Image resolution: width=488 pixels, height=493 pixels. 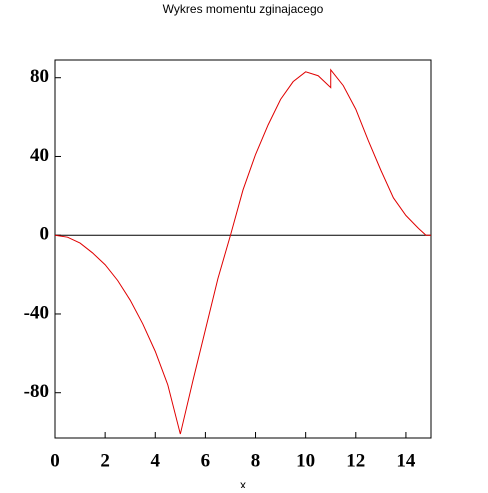 I want to click on x-tick-label: 4, so click(x=156, y=460).